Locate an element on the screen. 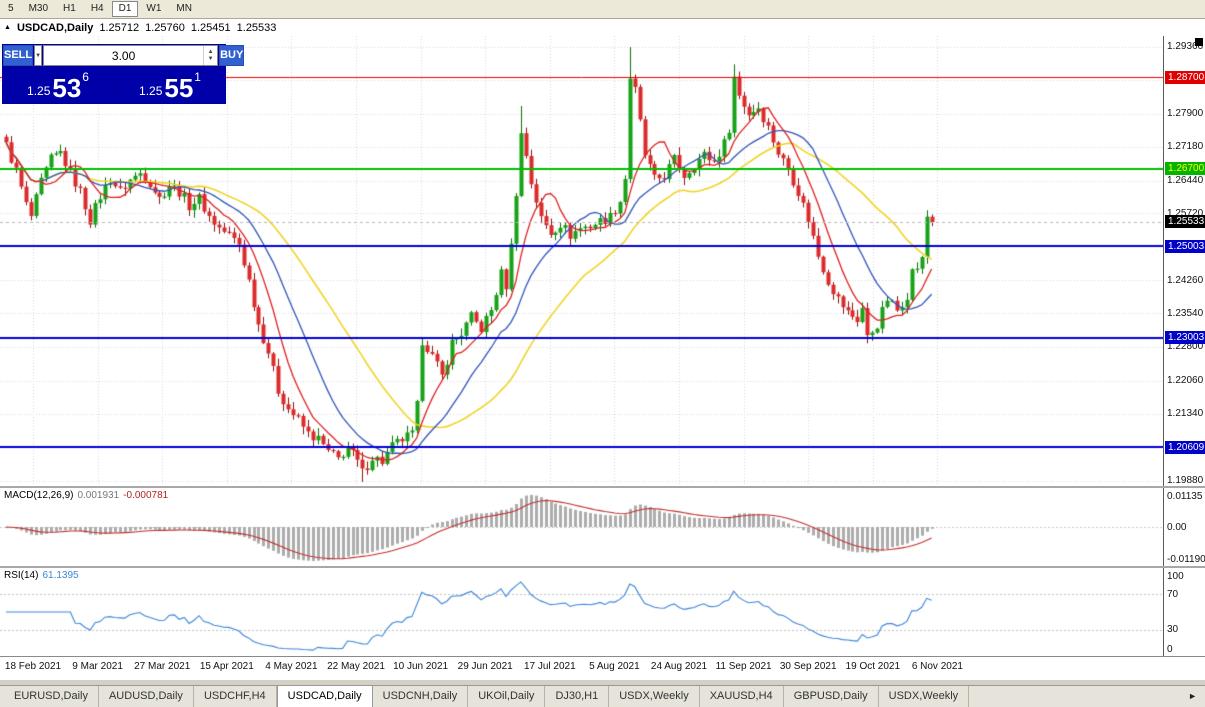  chart-shift-marker is located at coordinates (1199, 42).